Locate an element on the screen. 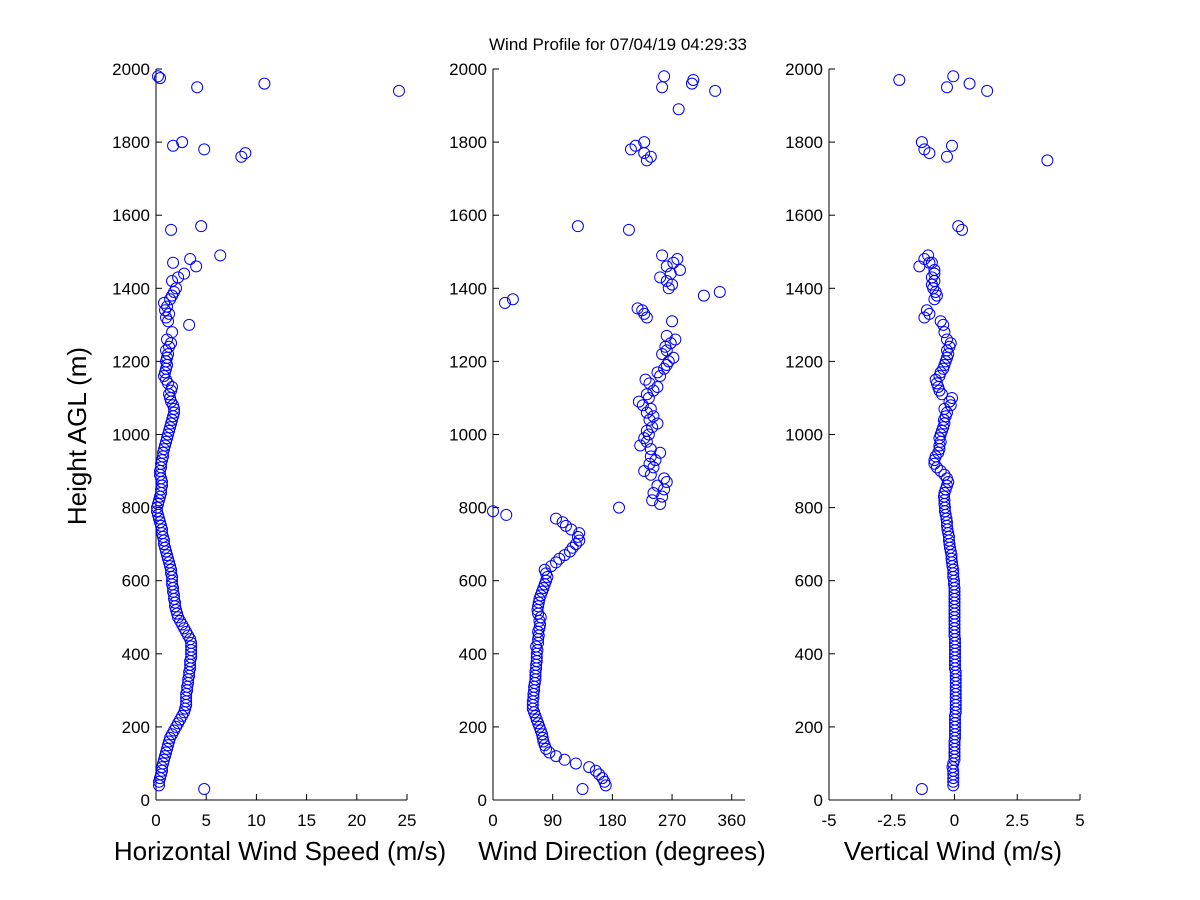 The width and height of the screenshot is (1200, 900). y-tick-label: 1200 is located at coordinates (804, 361).